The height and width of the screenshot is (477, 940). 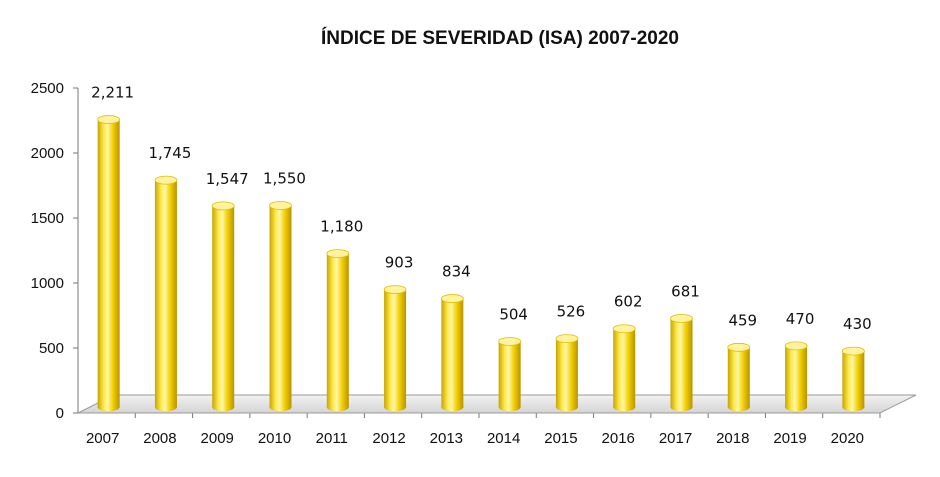 I want to click on x-tick-label: 2015, so click(x=560, y=438).